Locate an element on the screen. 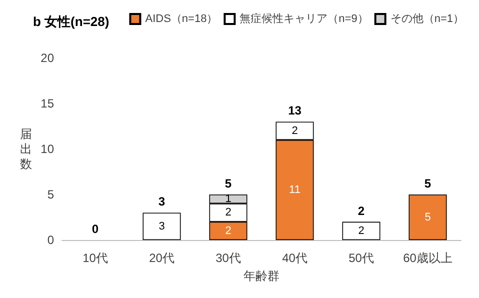  legend-label: その他（n=1） is located at coordinates (427, 19).